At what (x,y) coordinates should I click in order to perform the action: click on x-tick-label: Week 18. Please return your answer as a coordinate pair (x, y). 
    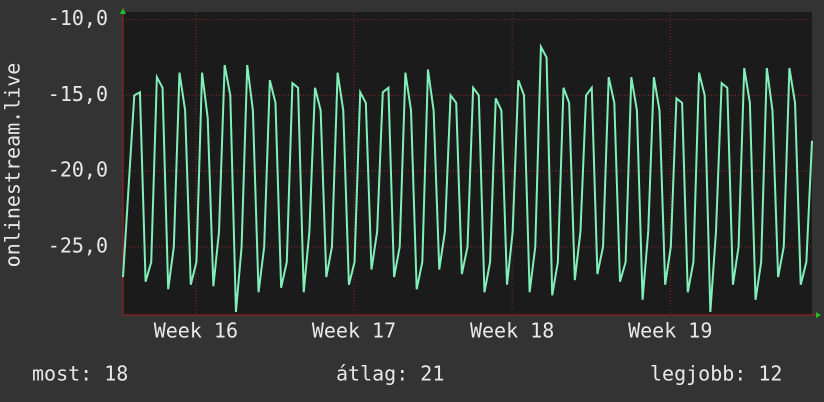
    Looking at the image, I should click on (512, 331).